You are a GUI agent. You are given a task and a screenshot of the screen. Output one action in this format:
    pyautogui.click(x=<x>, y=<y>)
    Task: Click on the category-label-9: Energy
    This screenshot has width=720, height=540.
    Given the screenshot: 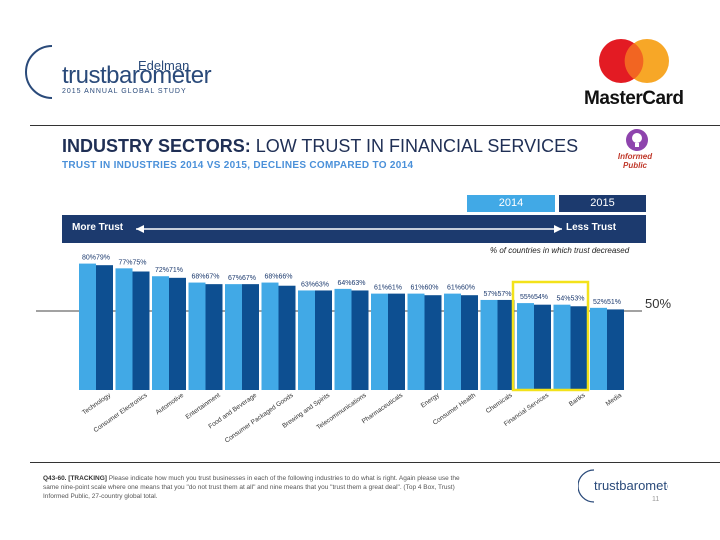 What is the action you would take?
    pyautogui.click(x=430, y=400)
    